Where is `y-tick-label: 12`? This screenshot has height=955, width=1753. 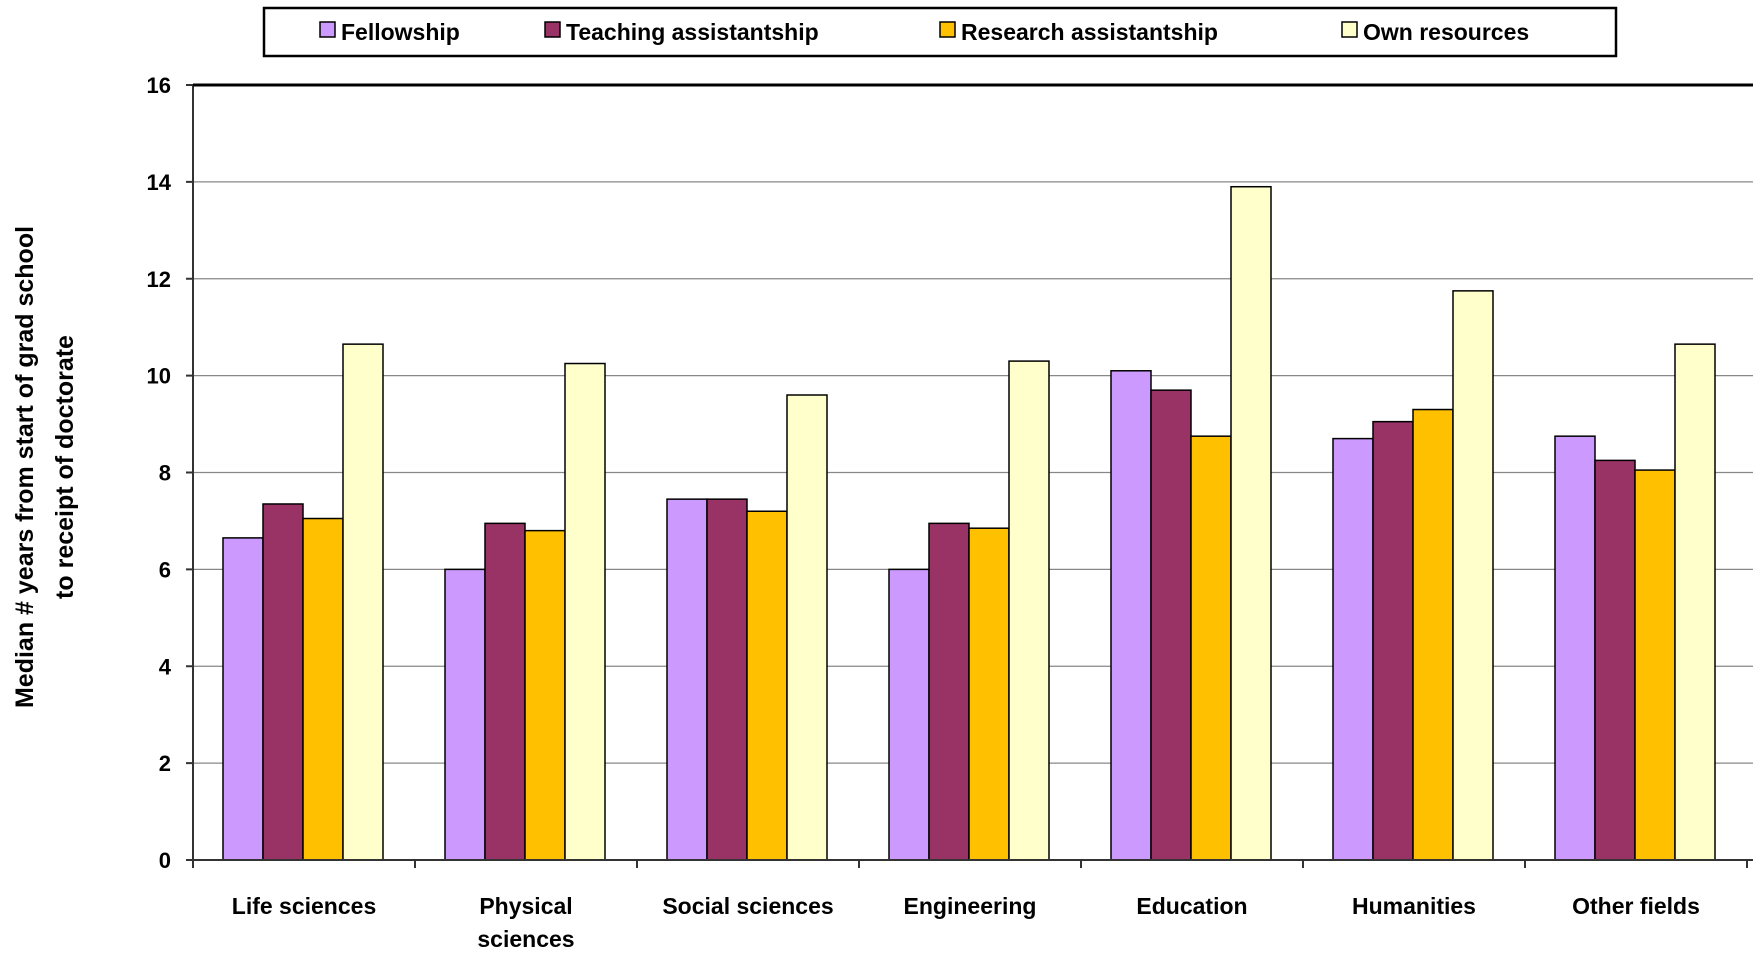
y-tick-label: 12 is located at coordinates (159, 279).